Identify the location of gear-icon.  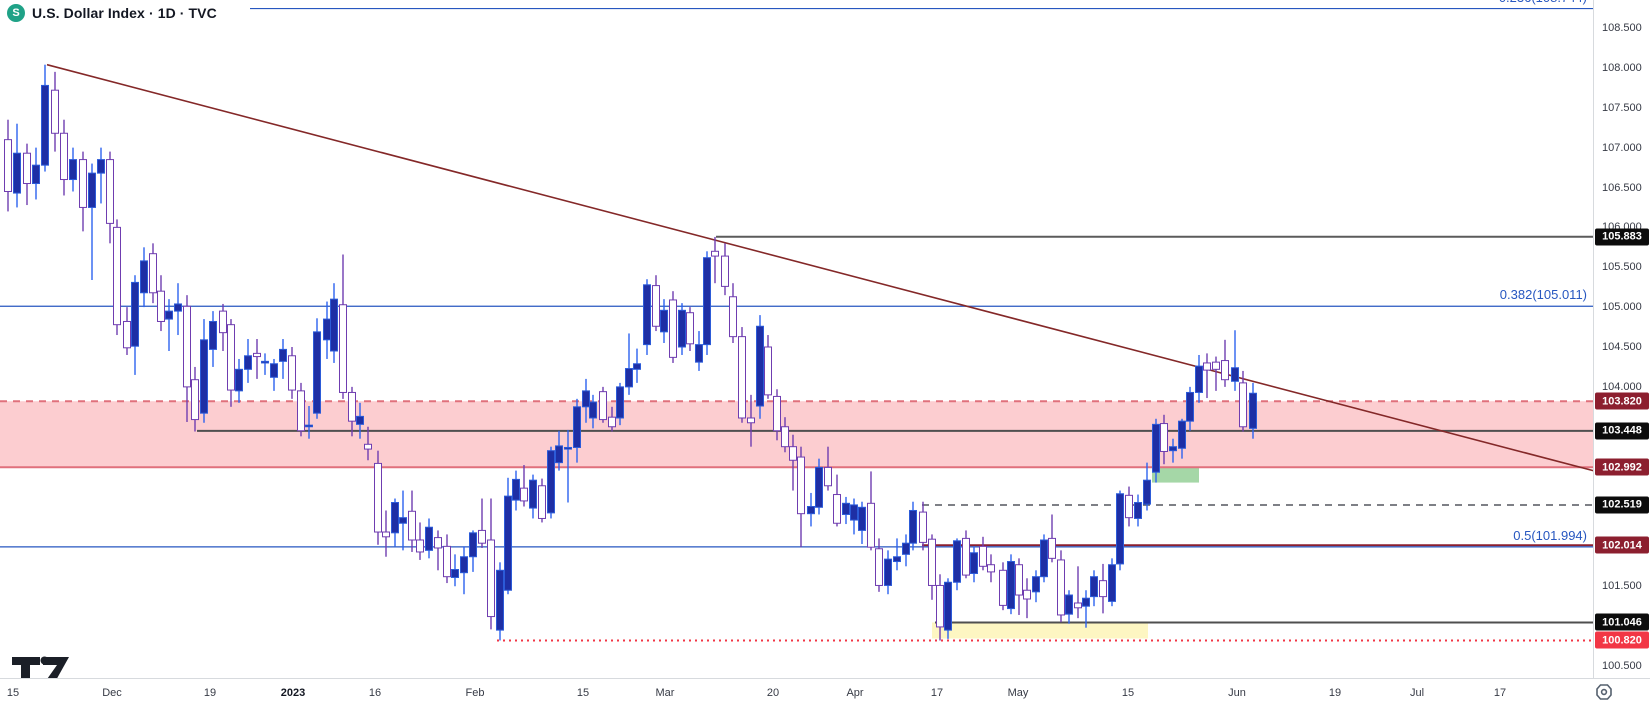
(1604, 692).